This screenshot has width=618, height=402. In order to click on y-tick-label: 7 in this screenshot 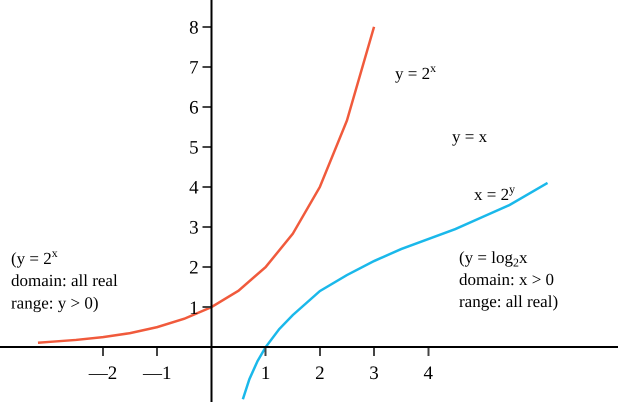, I will do `click(194, 68)`.